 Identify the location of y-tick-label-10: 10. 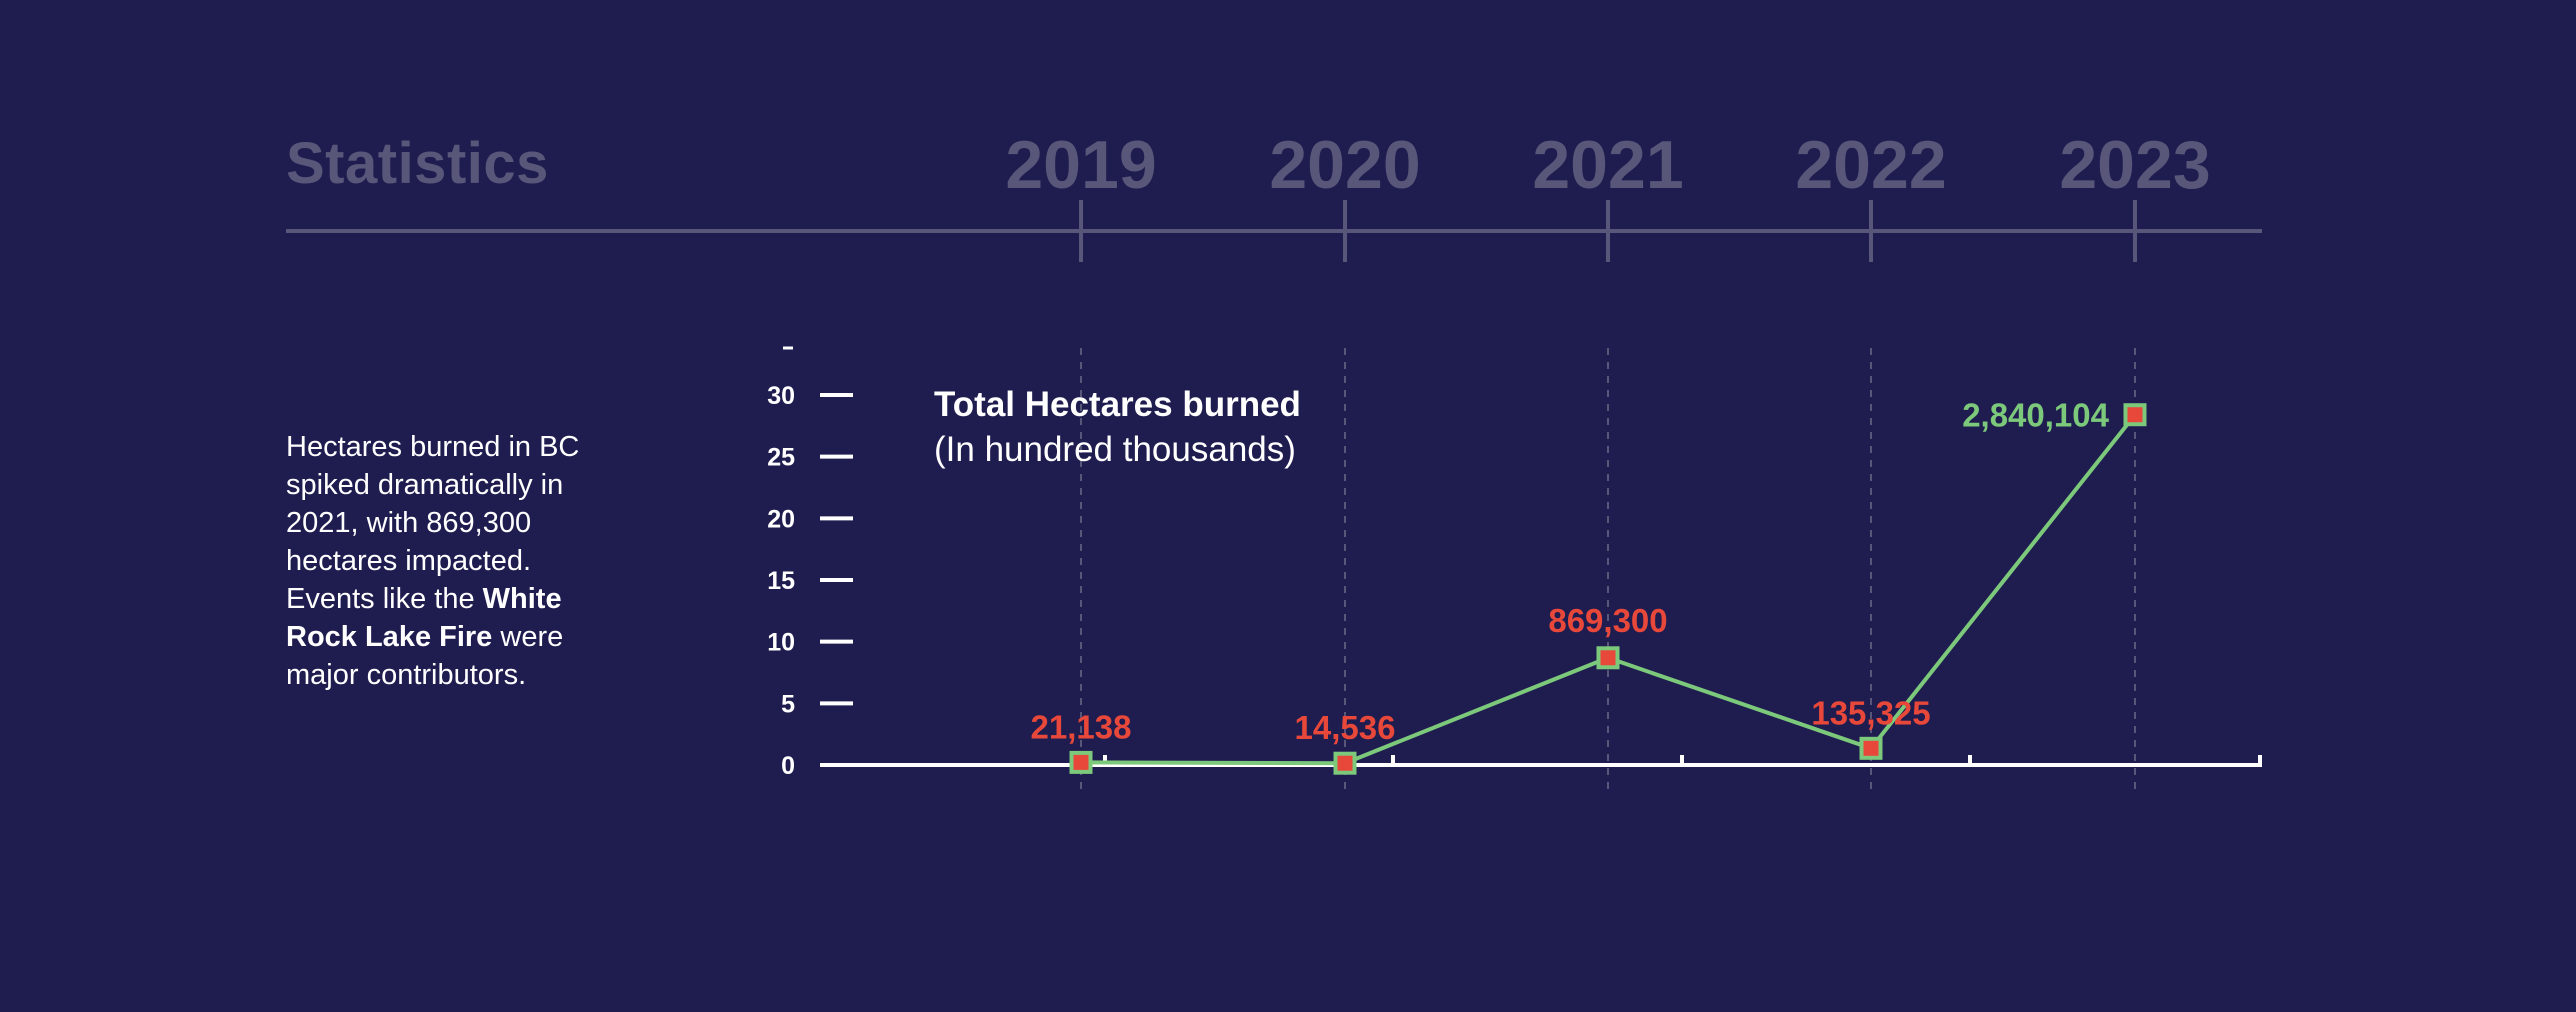
(781, 643).